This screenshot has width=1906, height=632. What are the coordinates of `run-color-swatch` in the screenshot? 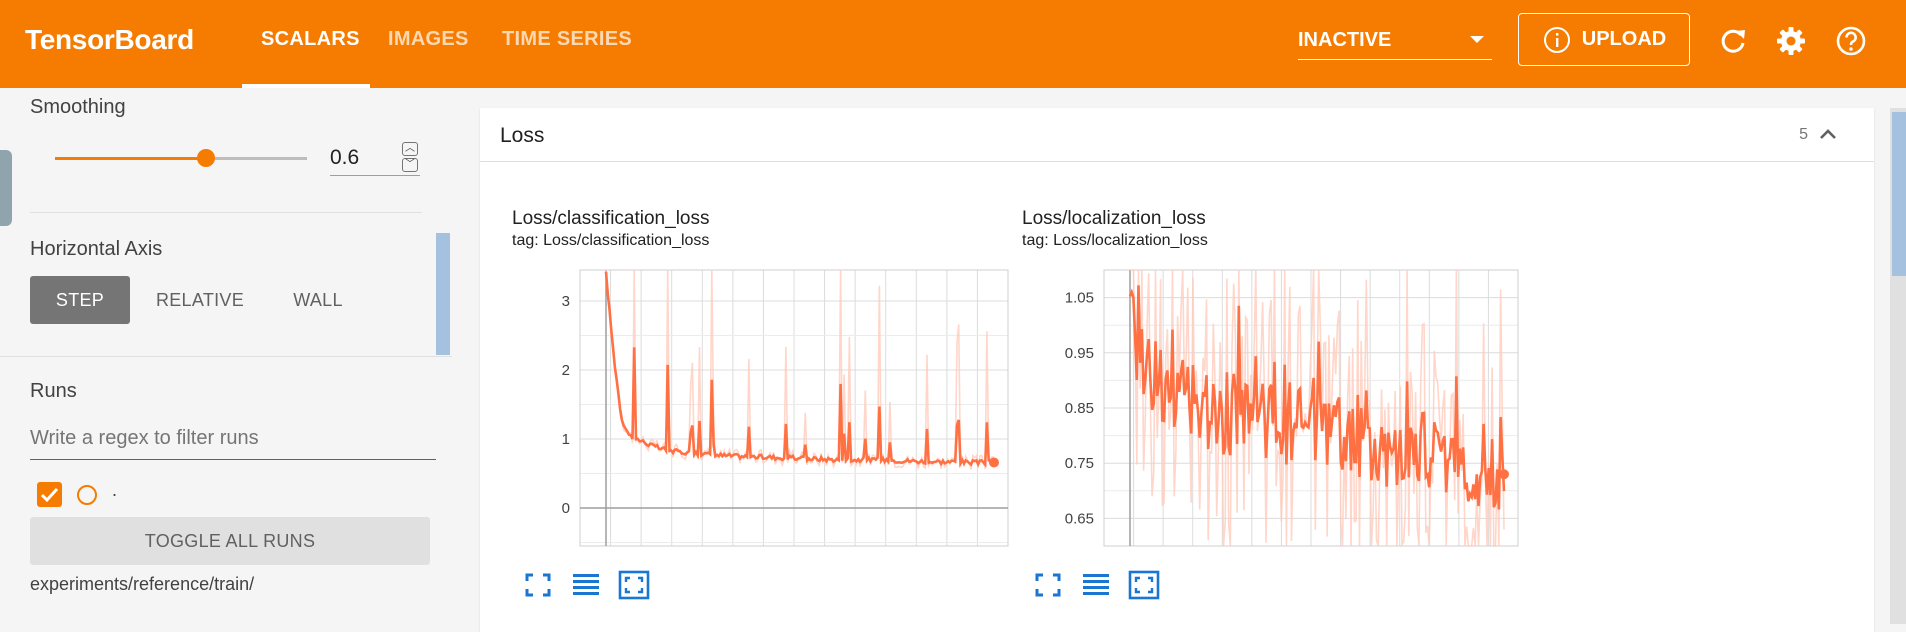 It's located at (87, 495).